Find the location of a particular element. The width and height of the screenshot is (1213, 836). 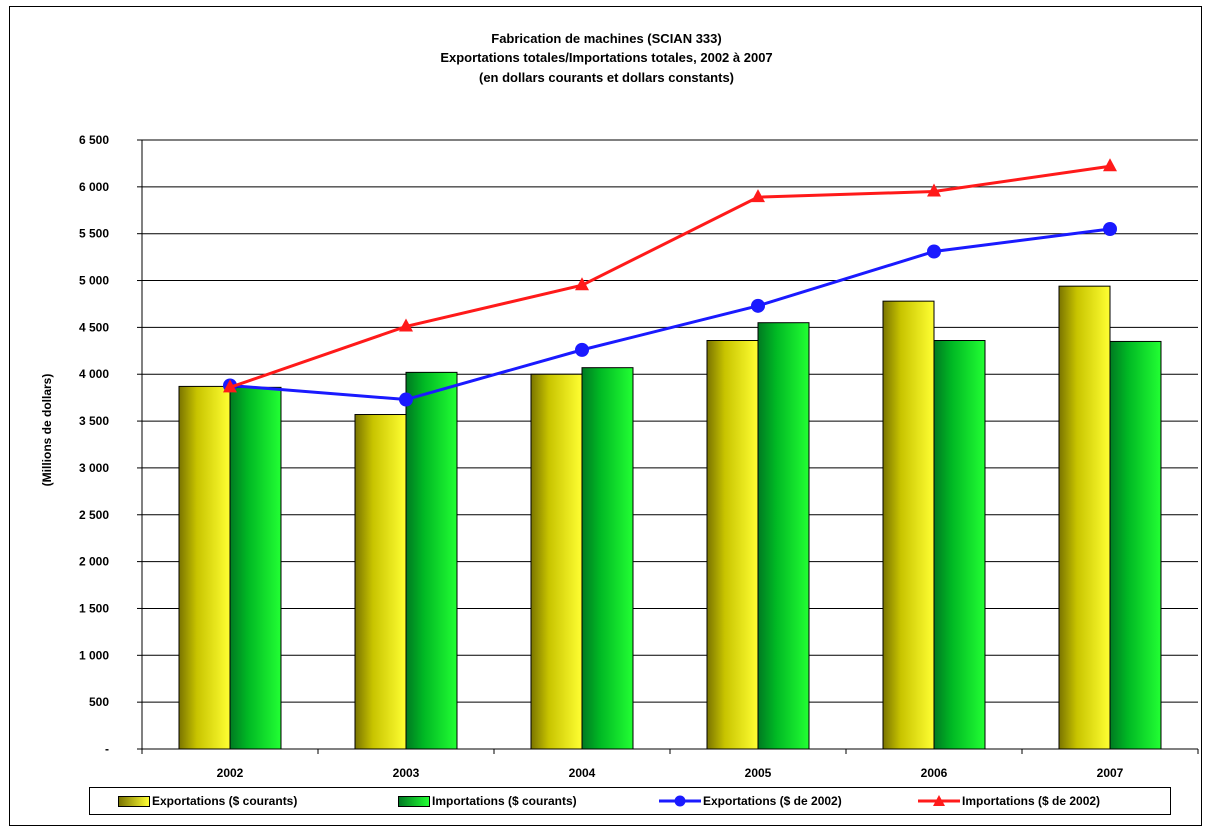

x-tick-label: 2003 is located at coordinates (406, 773).